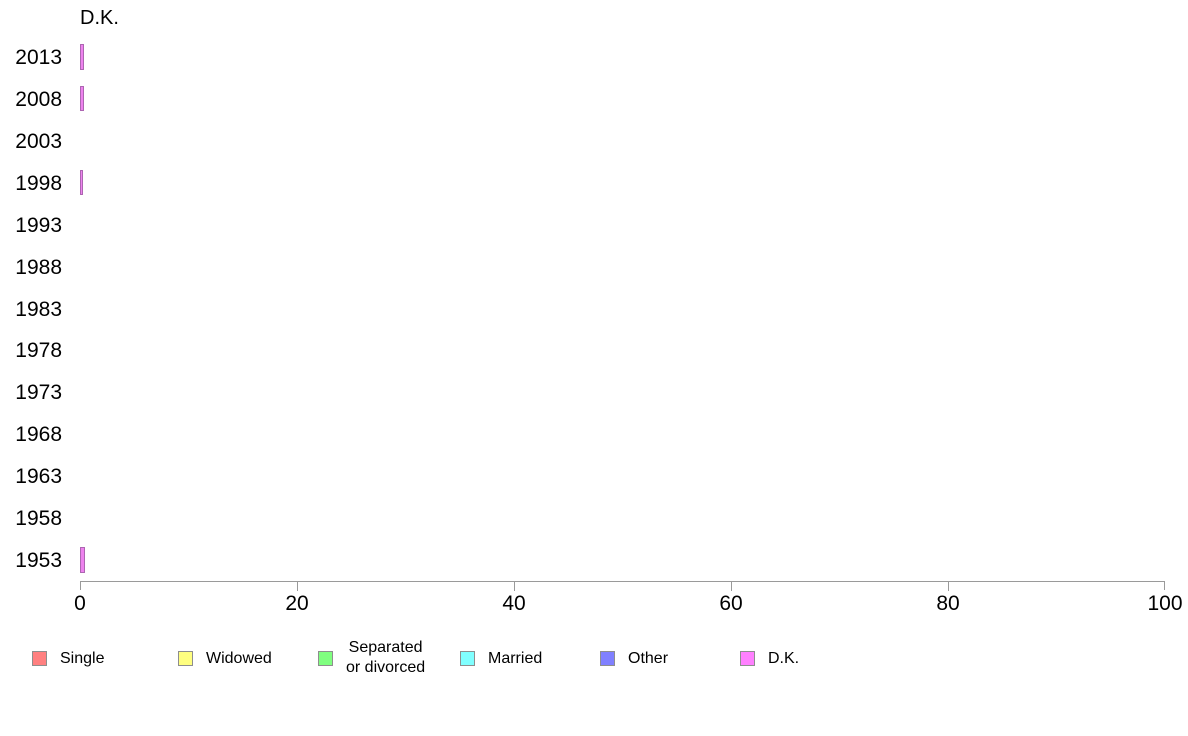 The image size is (1188, 736). Describe the element at coordinates (38, 393) in the screenshot. I see `y-axis-tick-label: 1973` at that location.